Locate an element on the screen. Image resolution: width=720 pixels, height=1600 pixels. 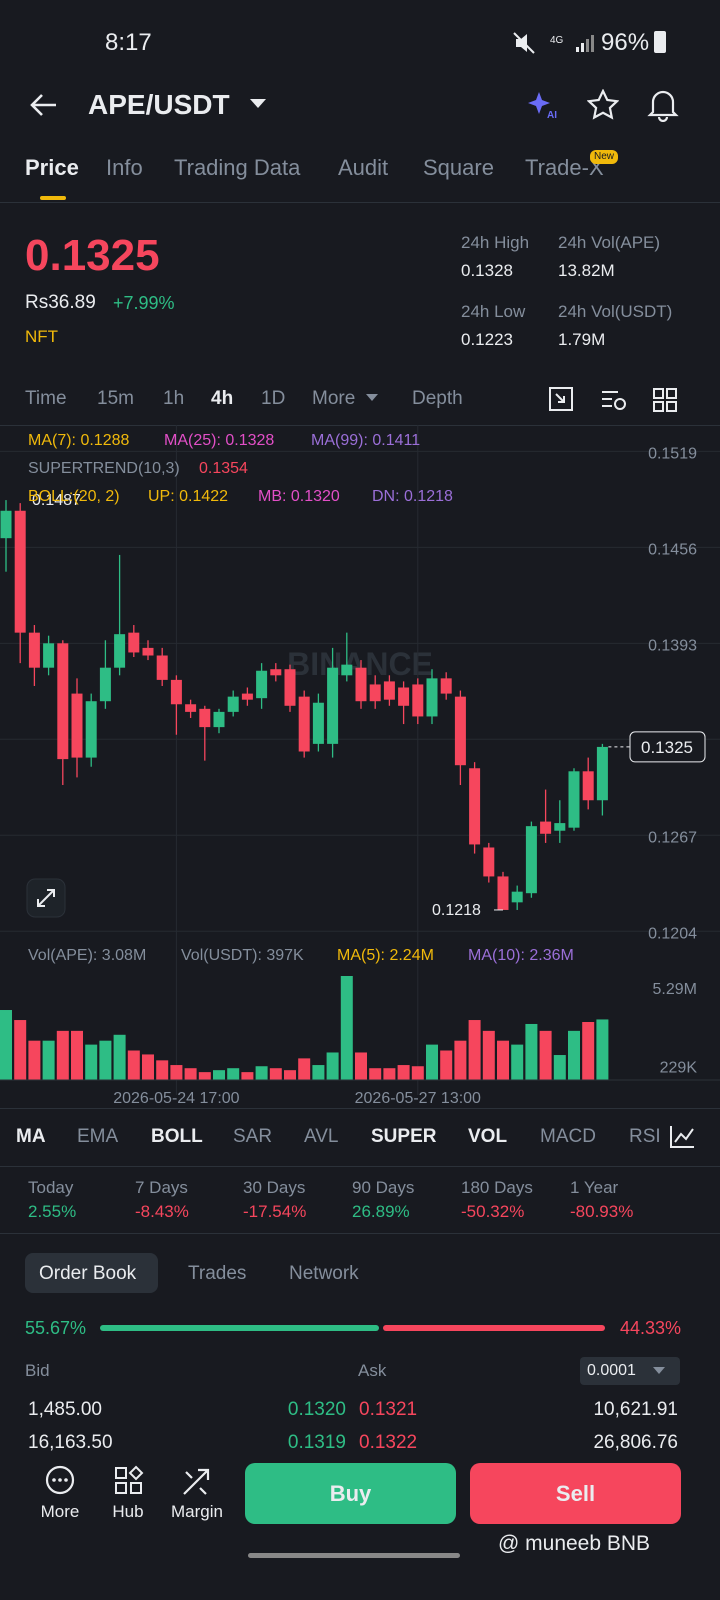
book-tab: Network is located at coordinates (324, 1273).